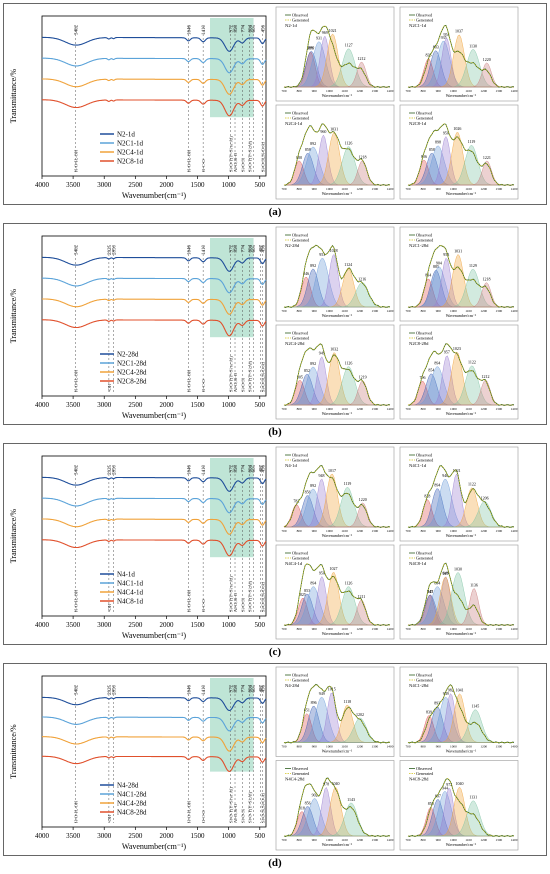 This screenshot has width=550, height=874. I want to click on spectrum-line-N4C4-28d, so click(154, 744).